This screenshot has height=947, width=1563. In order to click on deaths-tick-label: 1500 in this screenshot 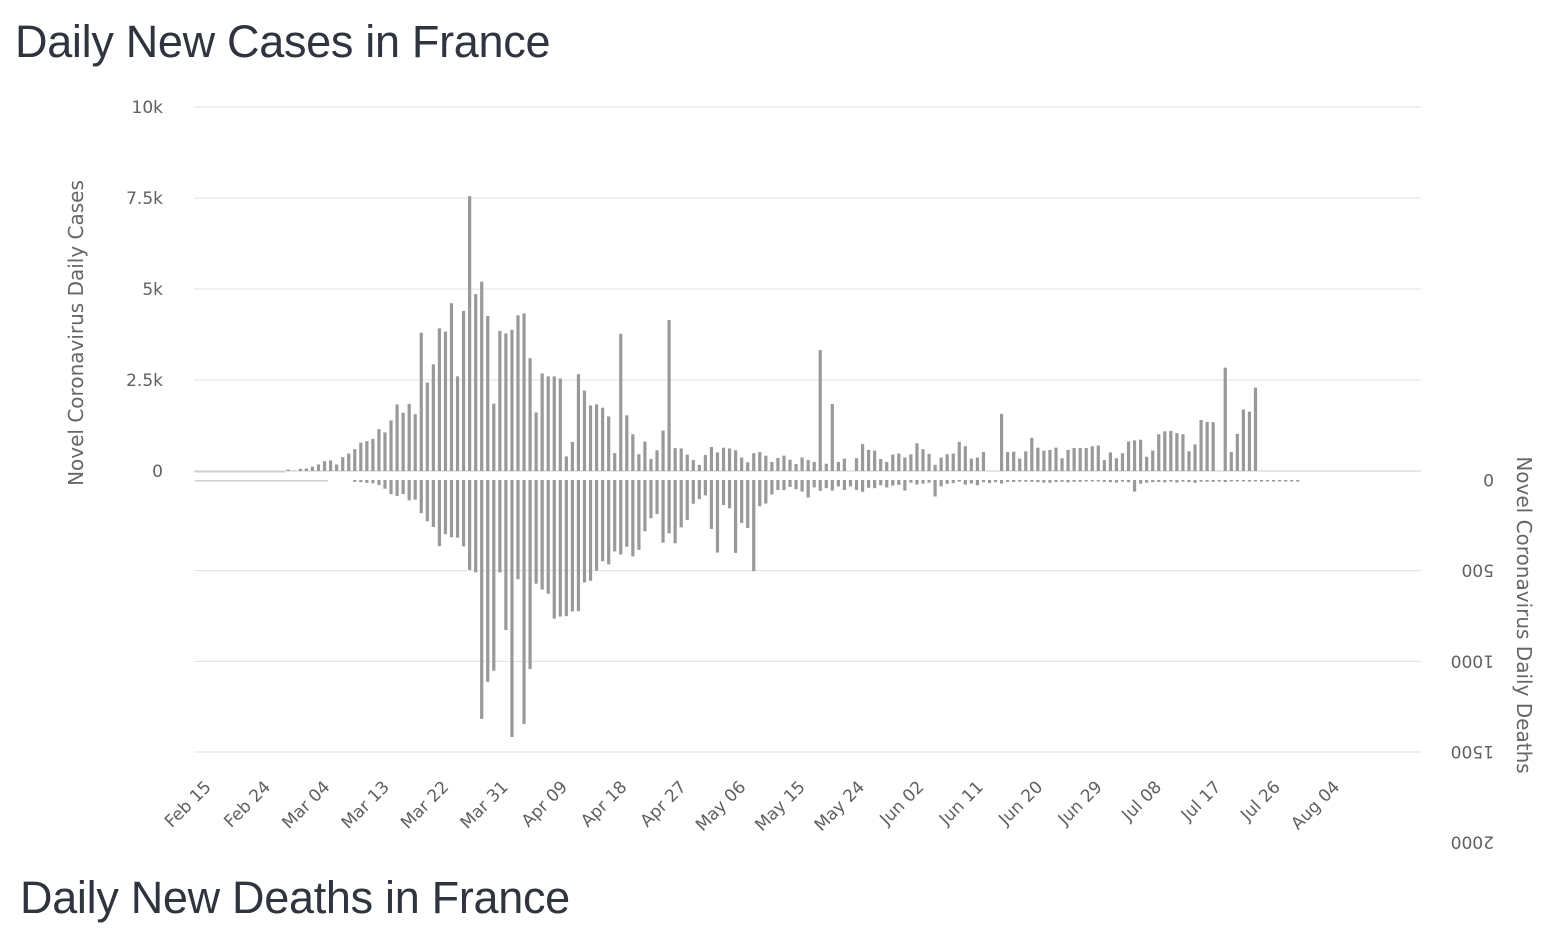, I will do `click(1472, 751)`.